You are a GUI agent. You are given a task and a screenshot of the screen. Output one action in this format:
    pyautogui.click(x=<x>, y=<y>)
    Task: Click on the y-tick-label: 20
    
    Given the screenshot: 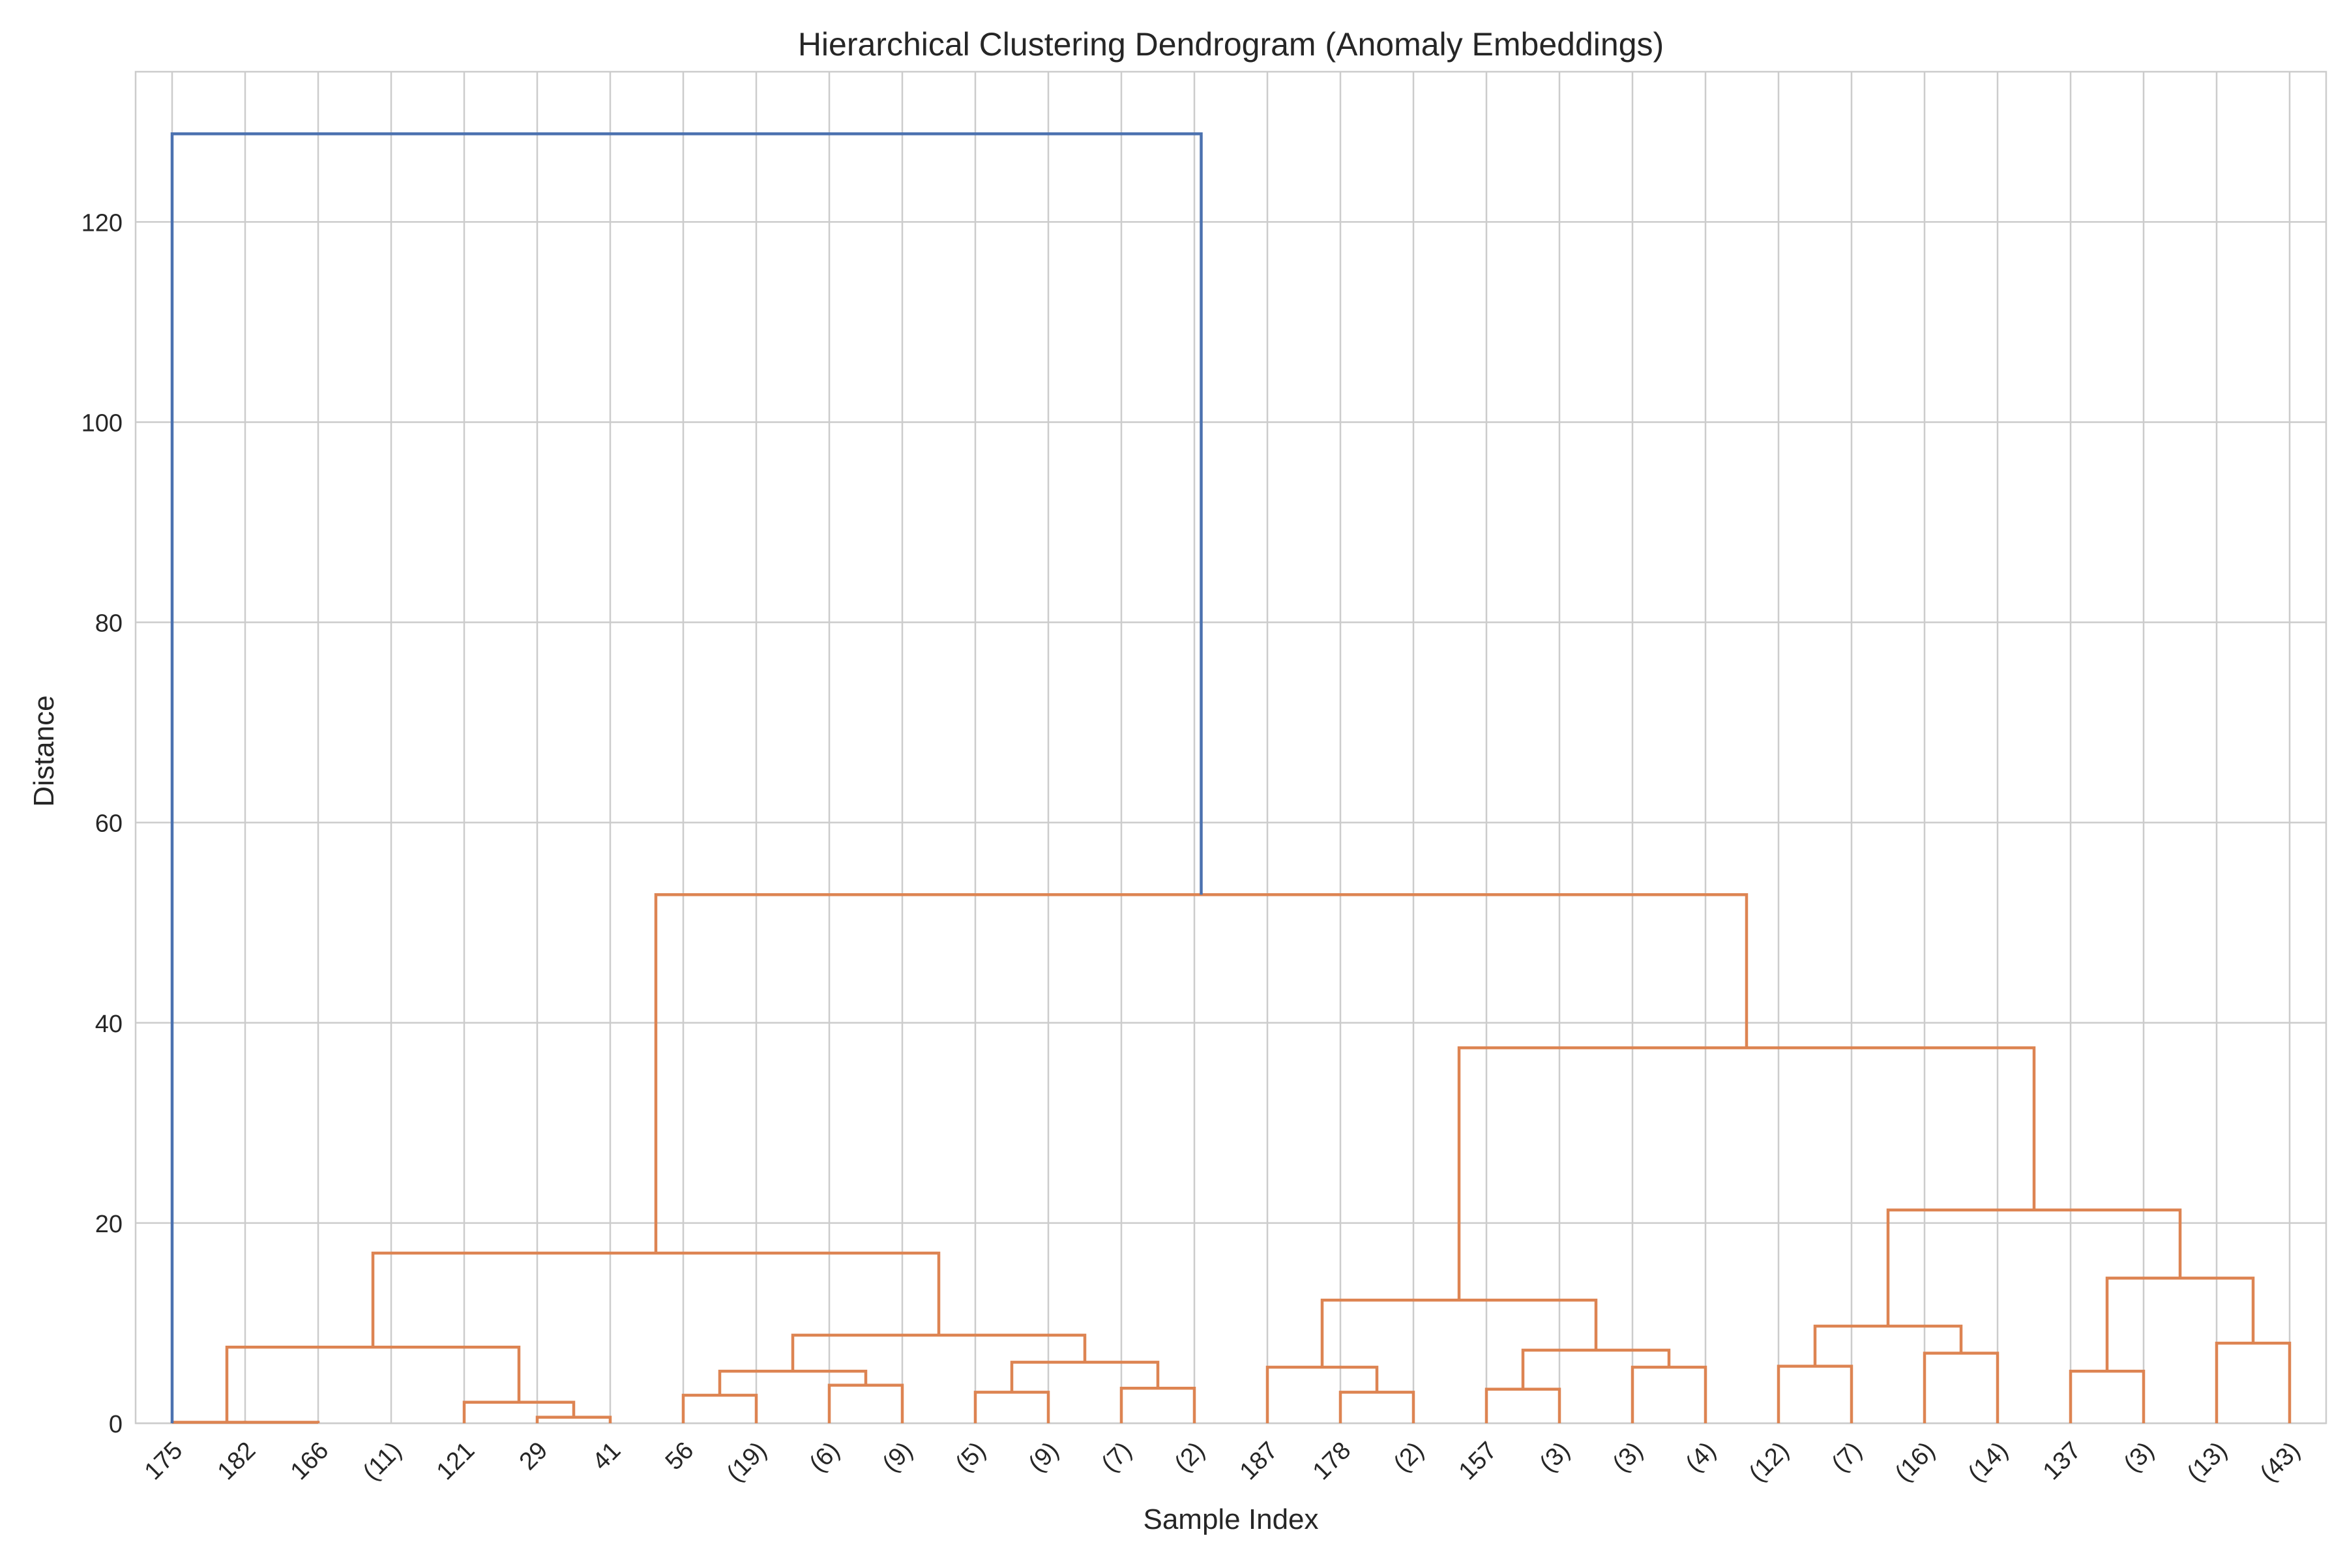 What is the action you would take?
    pyautogui.click(x=109, y=1225)
    